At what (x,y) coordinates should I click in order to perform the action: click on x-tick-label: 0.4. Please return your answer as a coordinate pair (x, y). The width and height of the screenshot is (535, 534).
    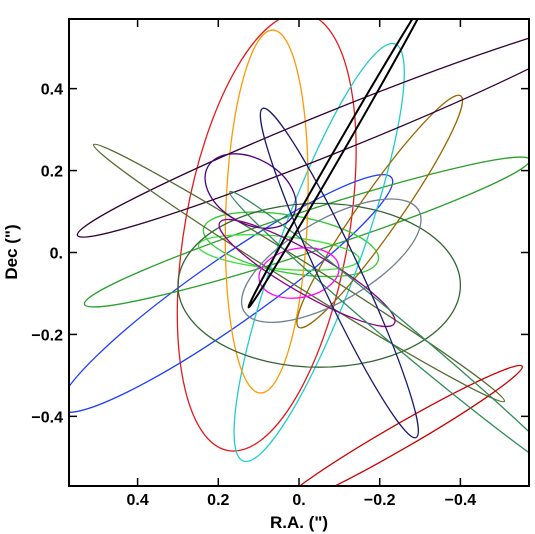
    Looking at the image, I should click on (137, 500).